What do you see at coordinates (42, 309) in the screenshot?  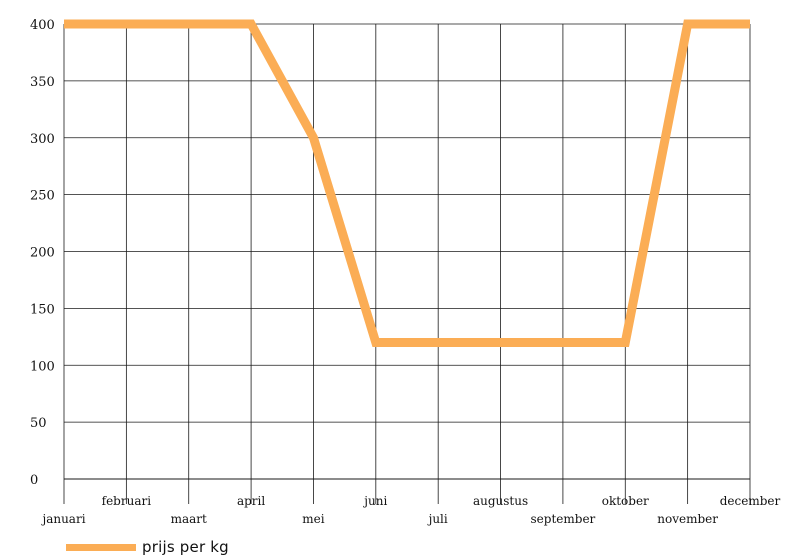 I see `y-tick-label: 150` at bounding box center [42, 309].